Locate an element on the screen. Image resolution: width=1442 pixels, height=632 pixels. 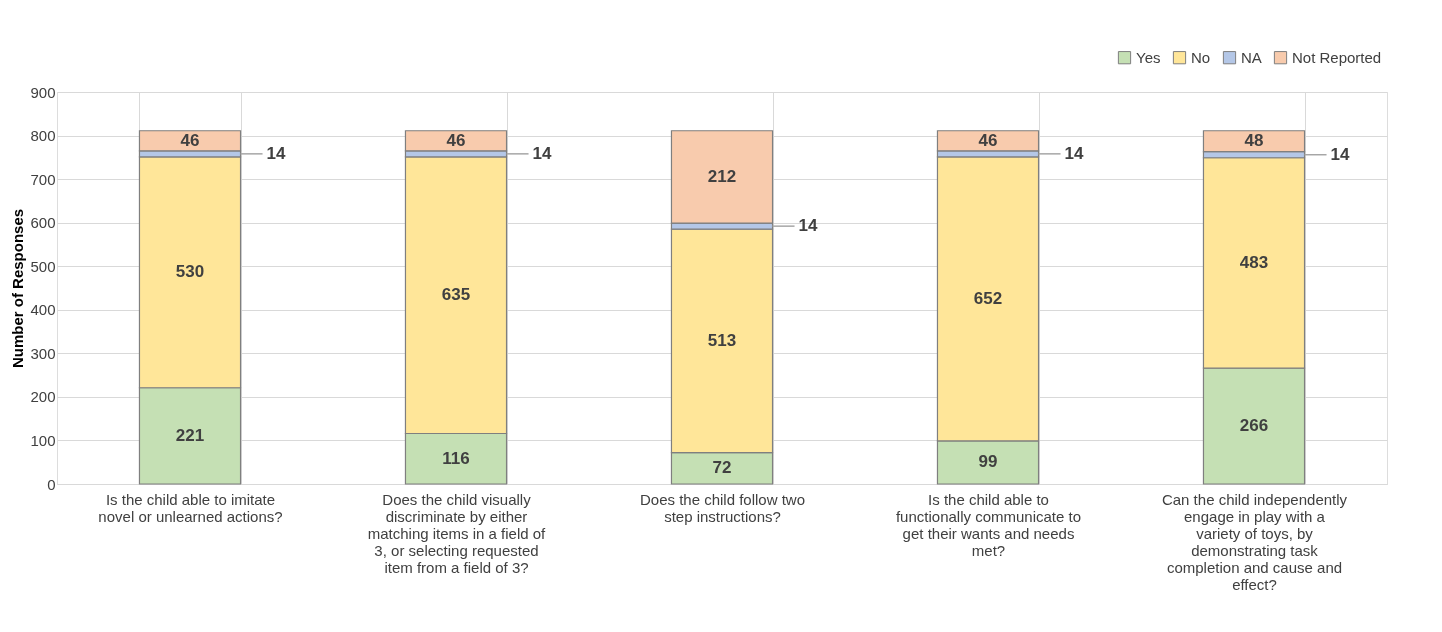
data-label: 483 is located at coordinates (1254, 262).